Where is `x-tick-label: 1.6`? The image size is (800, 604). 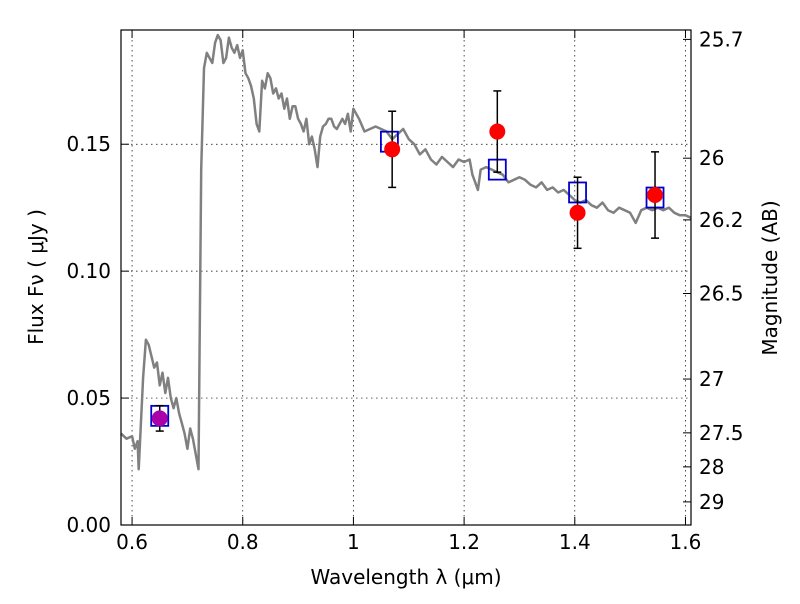 x-tick-label: 1.6 is located at coordinates (686, 542).